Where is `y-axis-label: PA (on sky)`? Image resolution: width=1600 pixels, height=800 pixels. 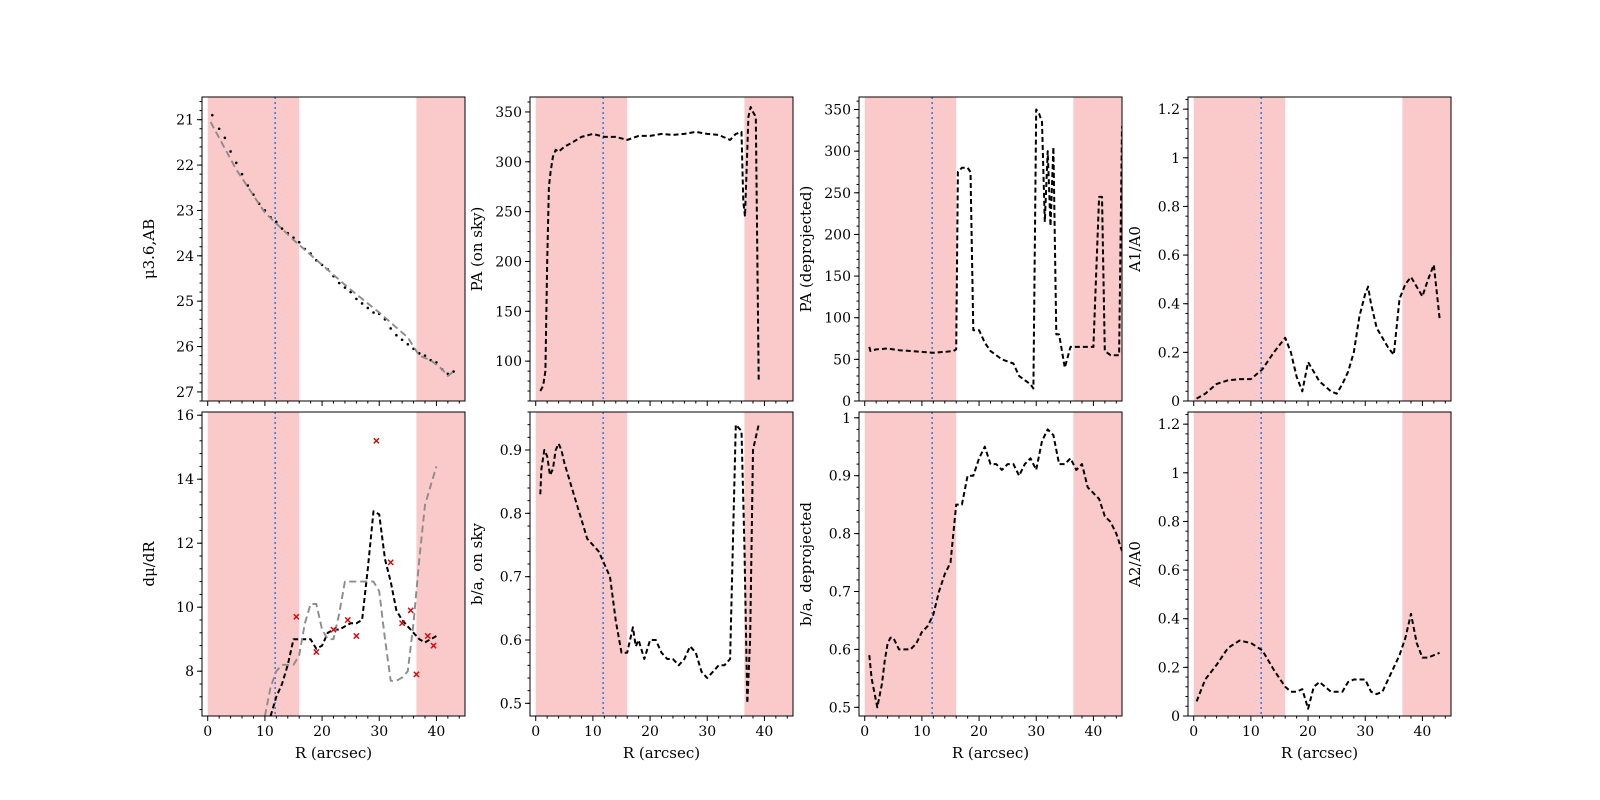
y-axis-label: PA (on sky) is located at coordinates (477, 249).